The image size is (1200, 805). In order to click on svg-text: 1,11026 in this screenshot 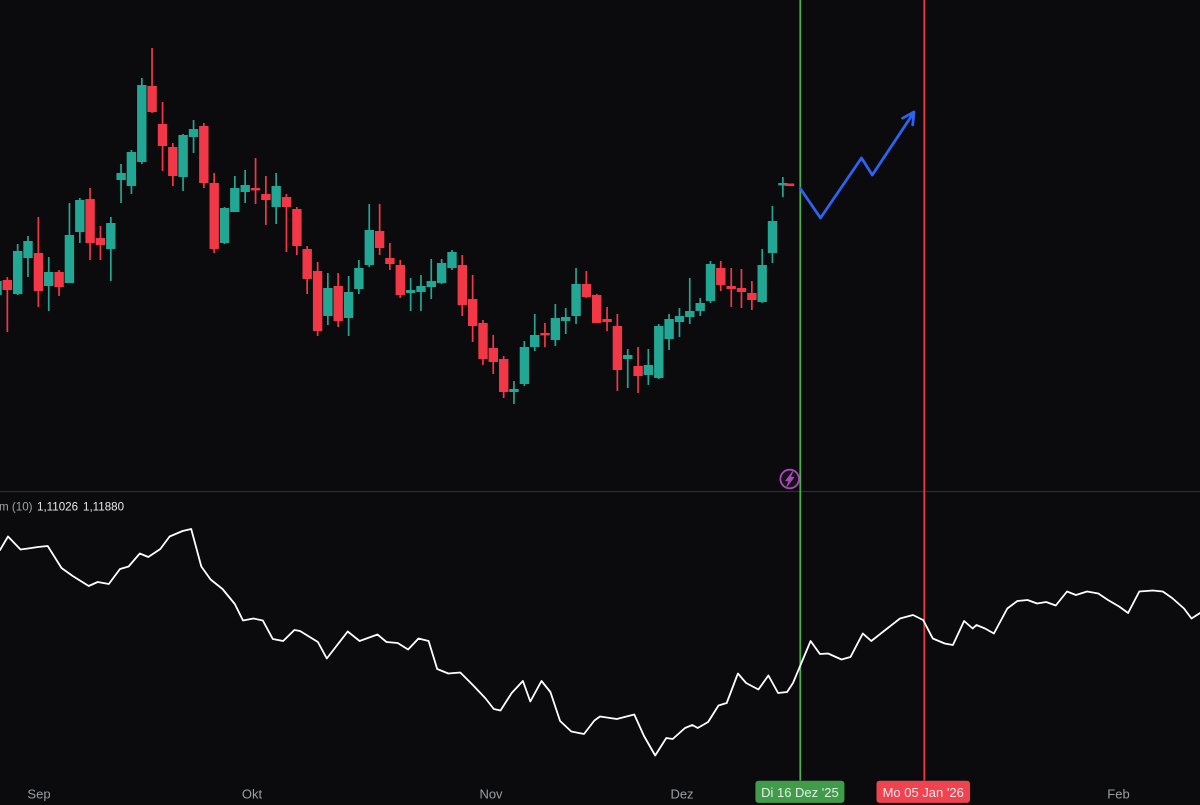, I will do `click(57, 507)`.